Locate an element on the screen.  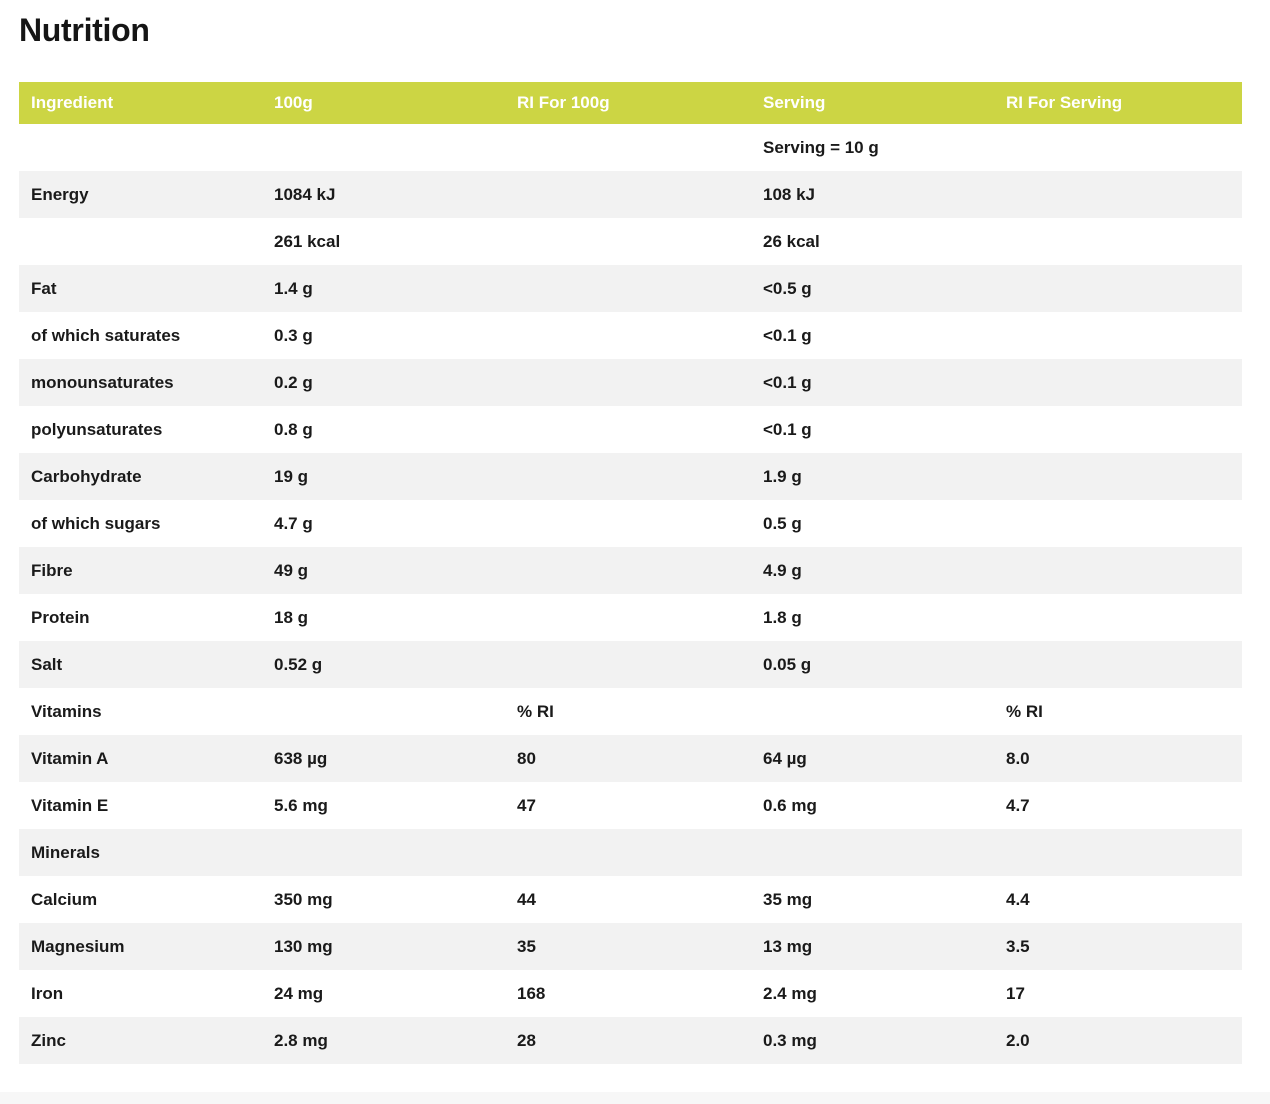
table-row: polyunsaturates 0.8 g <0.1 g is located at coordinates (630, 429).